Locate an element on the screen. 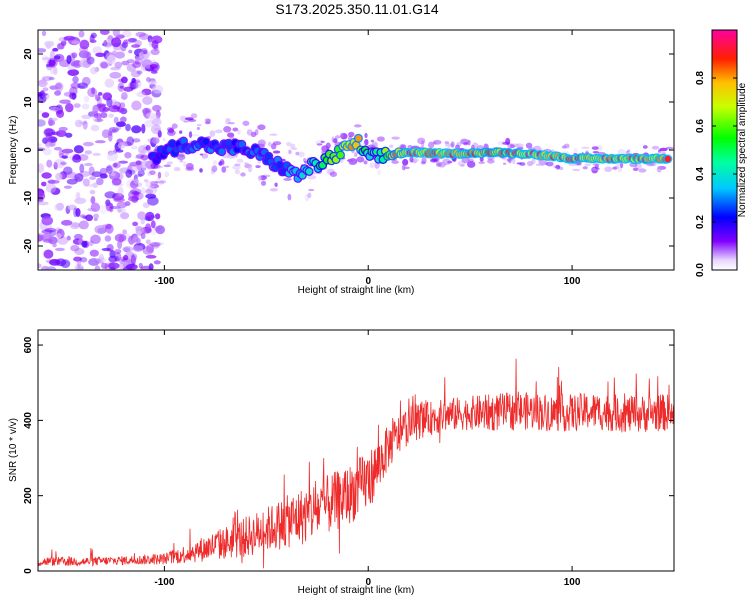  colorbar-label: Normalized spectral amplitude is located at coordinates (742, 149).